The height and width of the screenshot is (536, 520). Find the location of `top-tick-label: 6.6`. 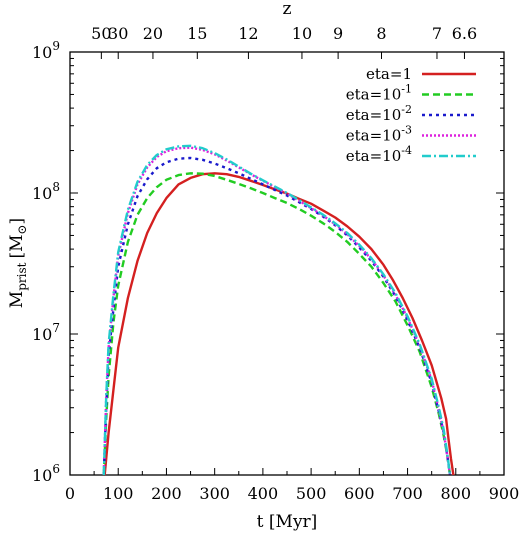

top-tick-label: 6.6 is located at coordinates (464, 33).